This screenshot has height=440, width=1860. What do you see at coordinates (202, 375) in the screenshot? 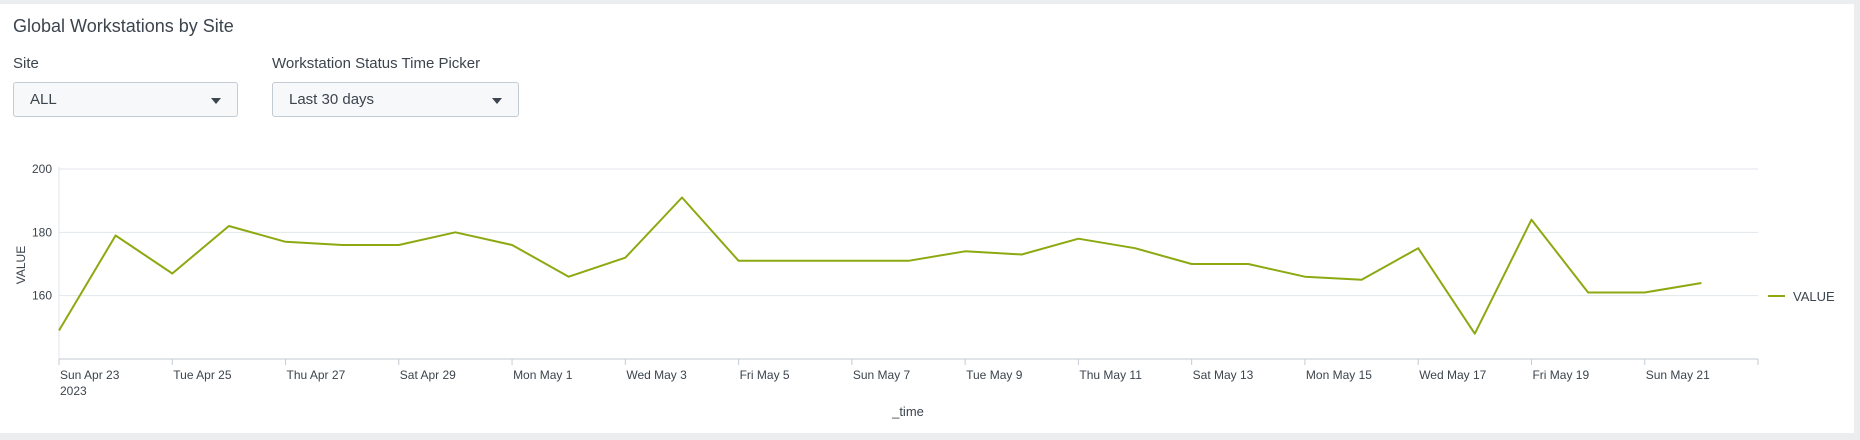
I see `x-tick-label: Tue Apr 25` at bounding box center [202, 375].